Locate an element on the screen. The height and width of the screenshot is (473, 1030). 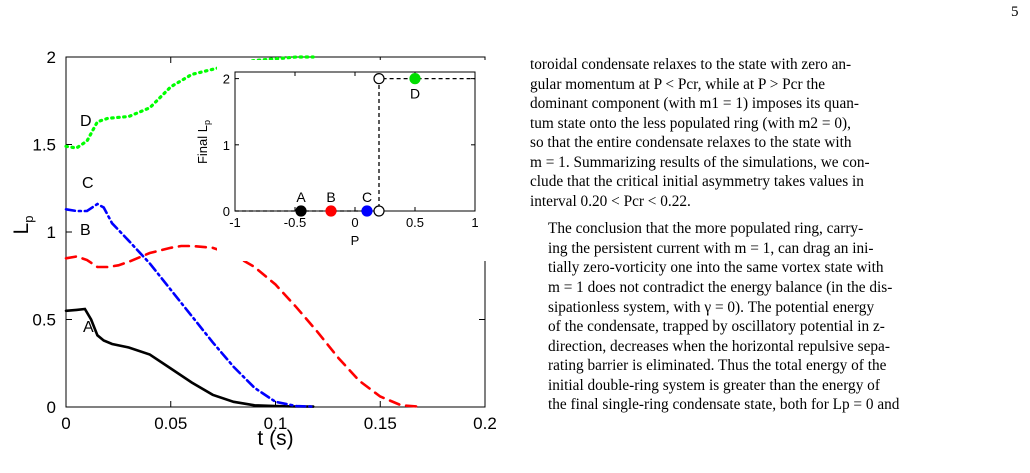
inset-point-label-A: A is located at coordinates (301, 197).